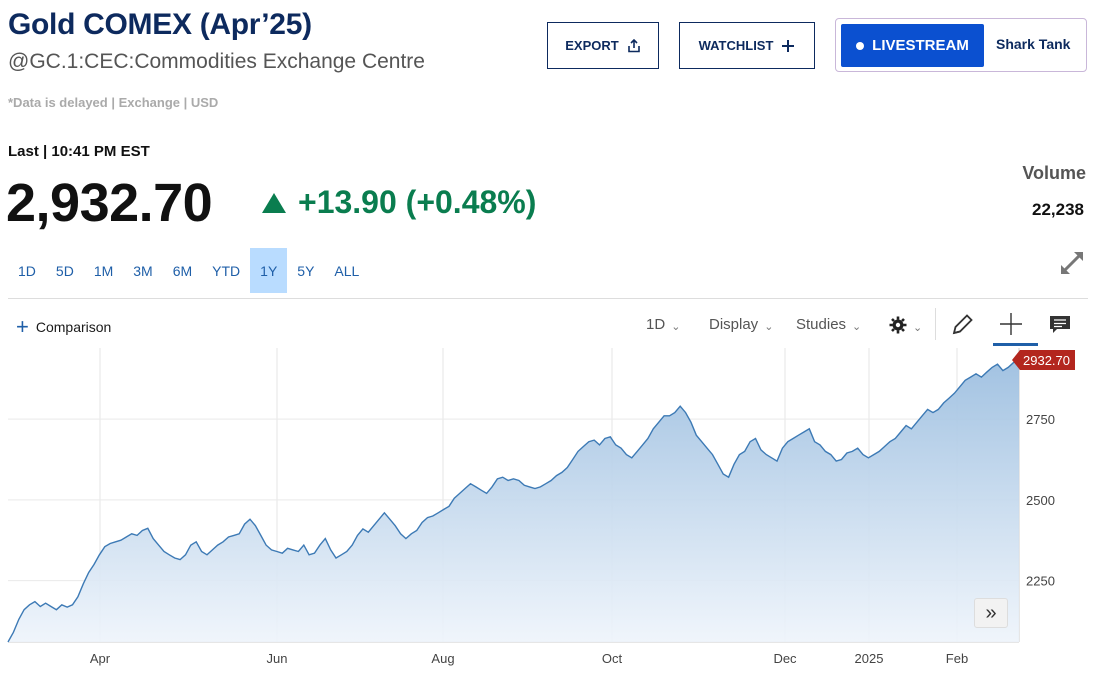  Describe the element at coordinates (963, 324) in the screenshot. I see `pencil-icon` at that location.